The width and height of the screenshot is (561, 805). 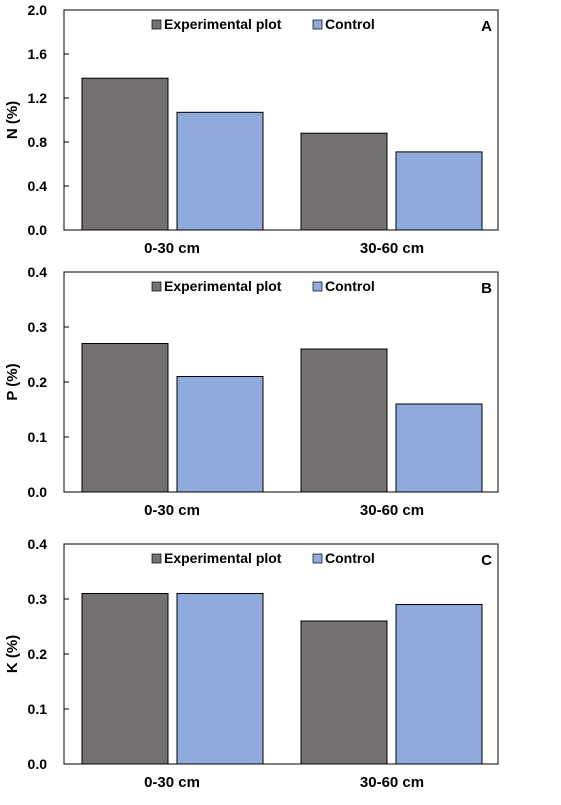 What do you see at coordinates (38, 10) in the screenshot?
I see `y-tick-label: 2.0` at bounding box center [38, 10].